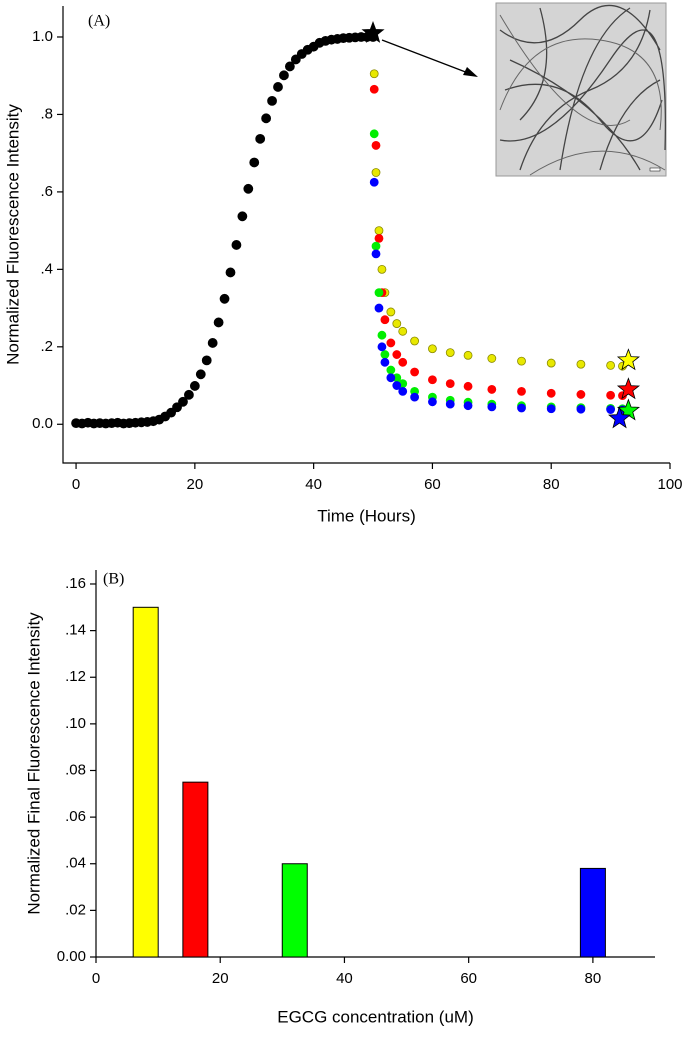 This screenshot has width=684, height=1050. What do you see at coordinates (75, 769) in the screenshot?
I see `y-tick-label: .08` at bounding box center [75, 769].